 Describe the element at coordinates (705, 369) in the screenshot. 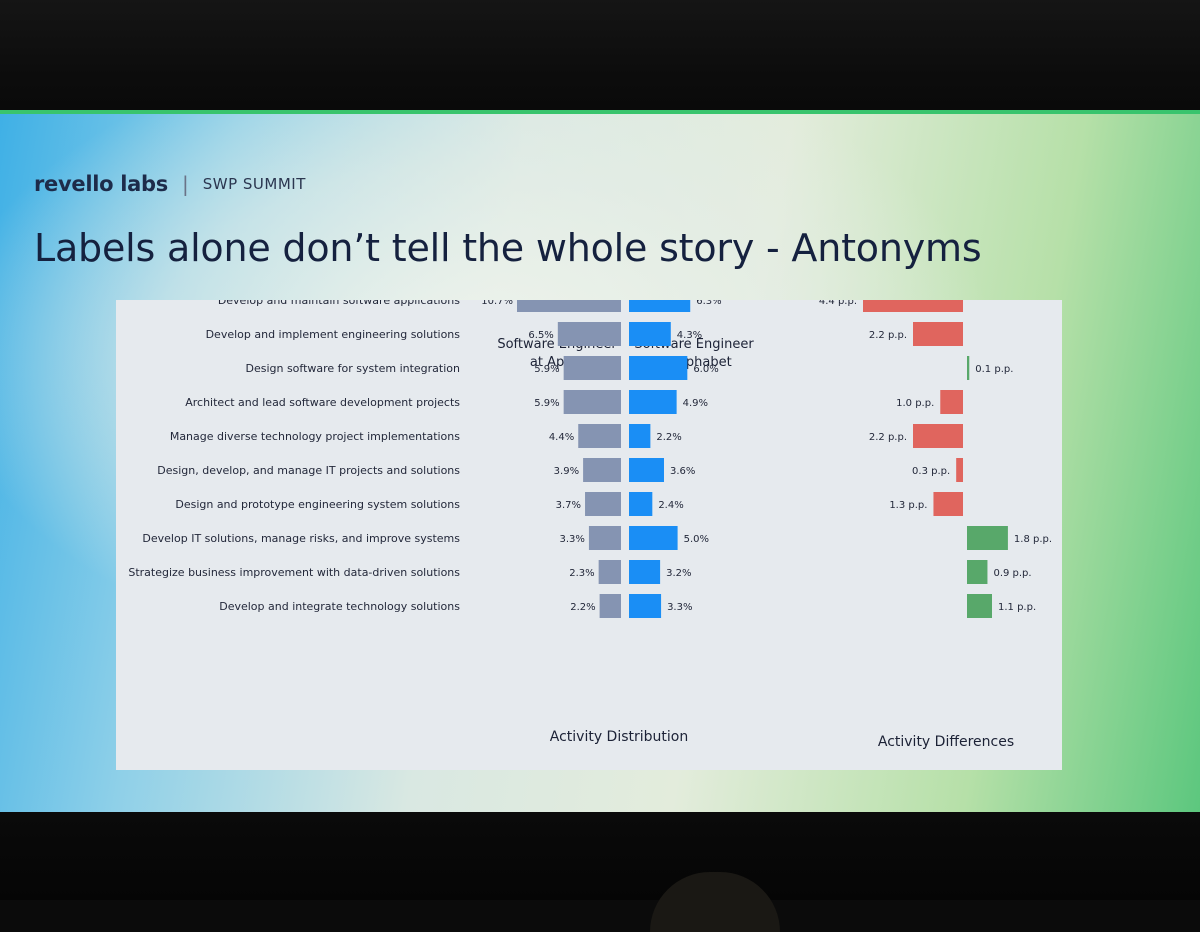

I see `alphabet-value-label: 6.0%` at that location.